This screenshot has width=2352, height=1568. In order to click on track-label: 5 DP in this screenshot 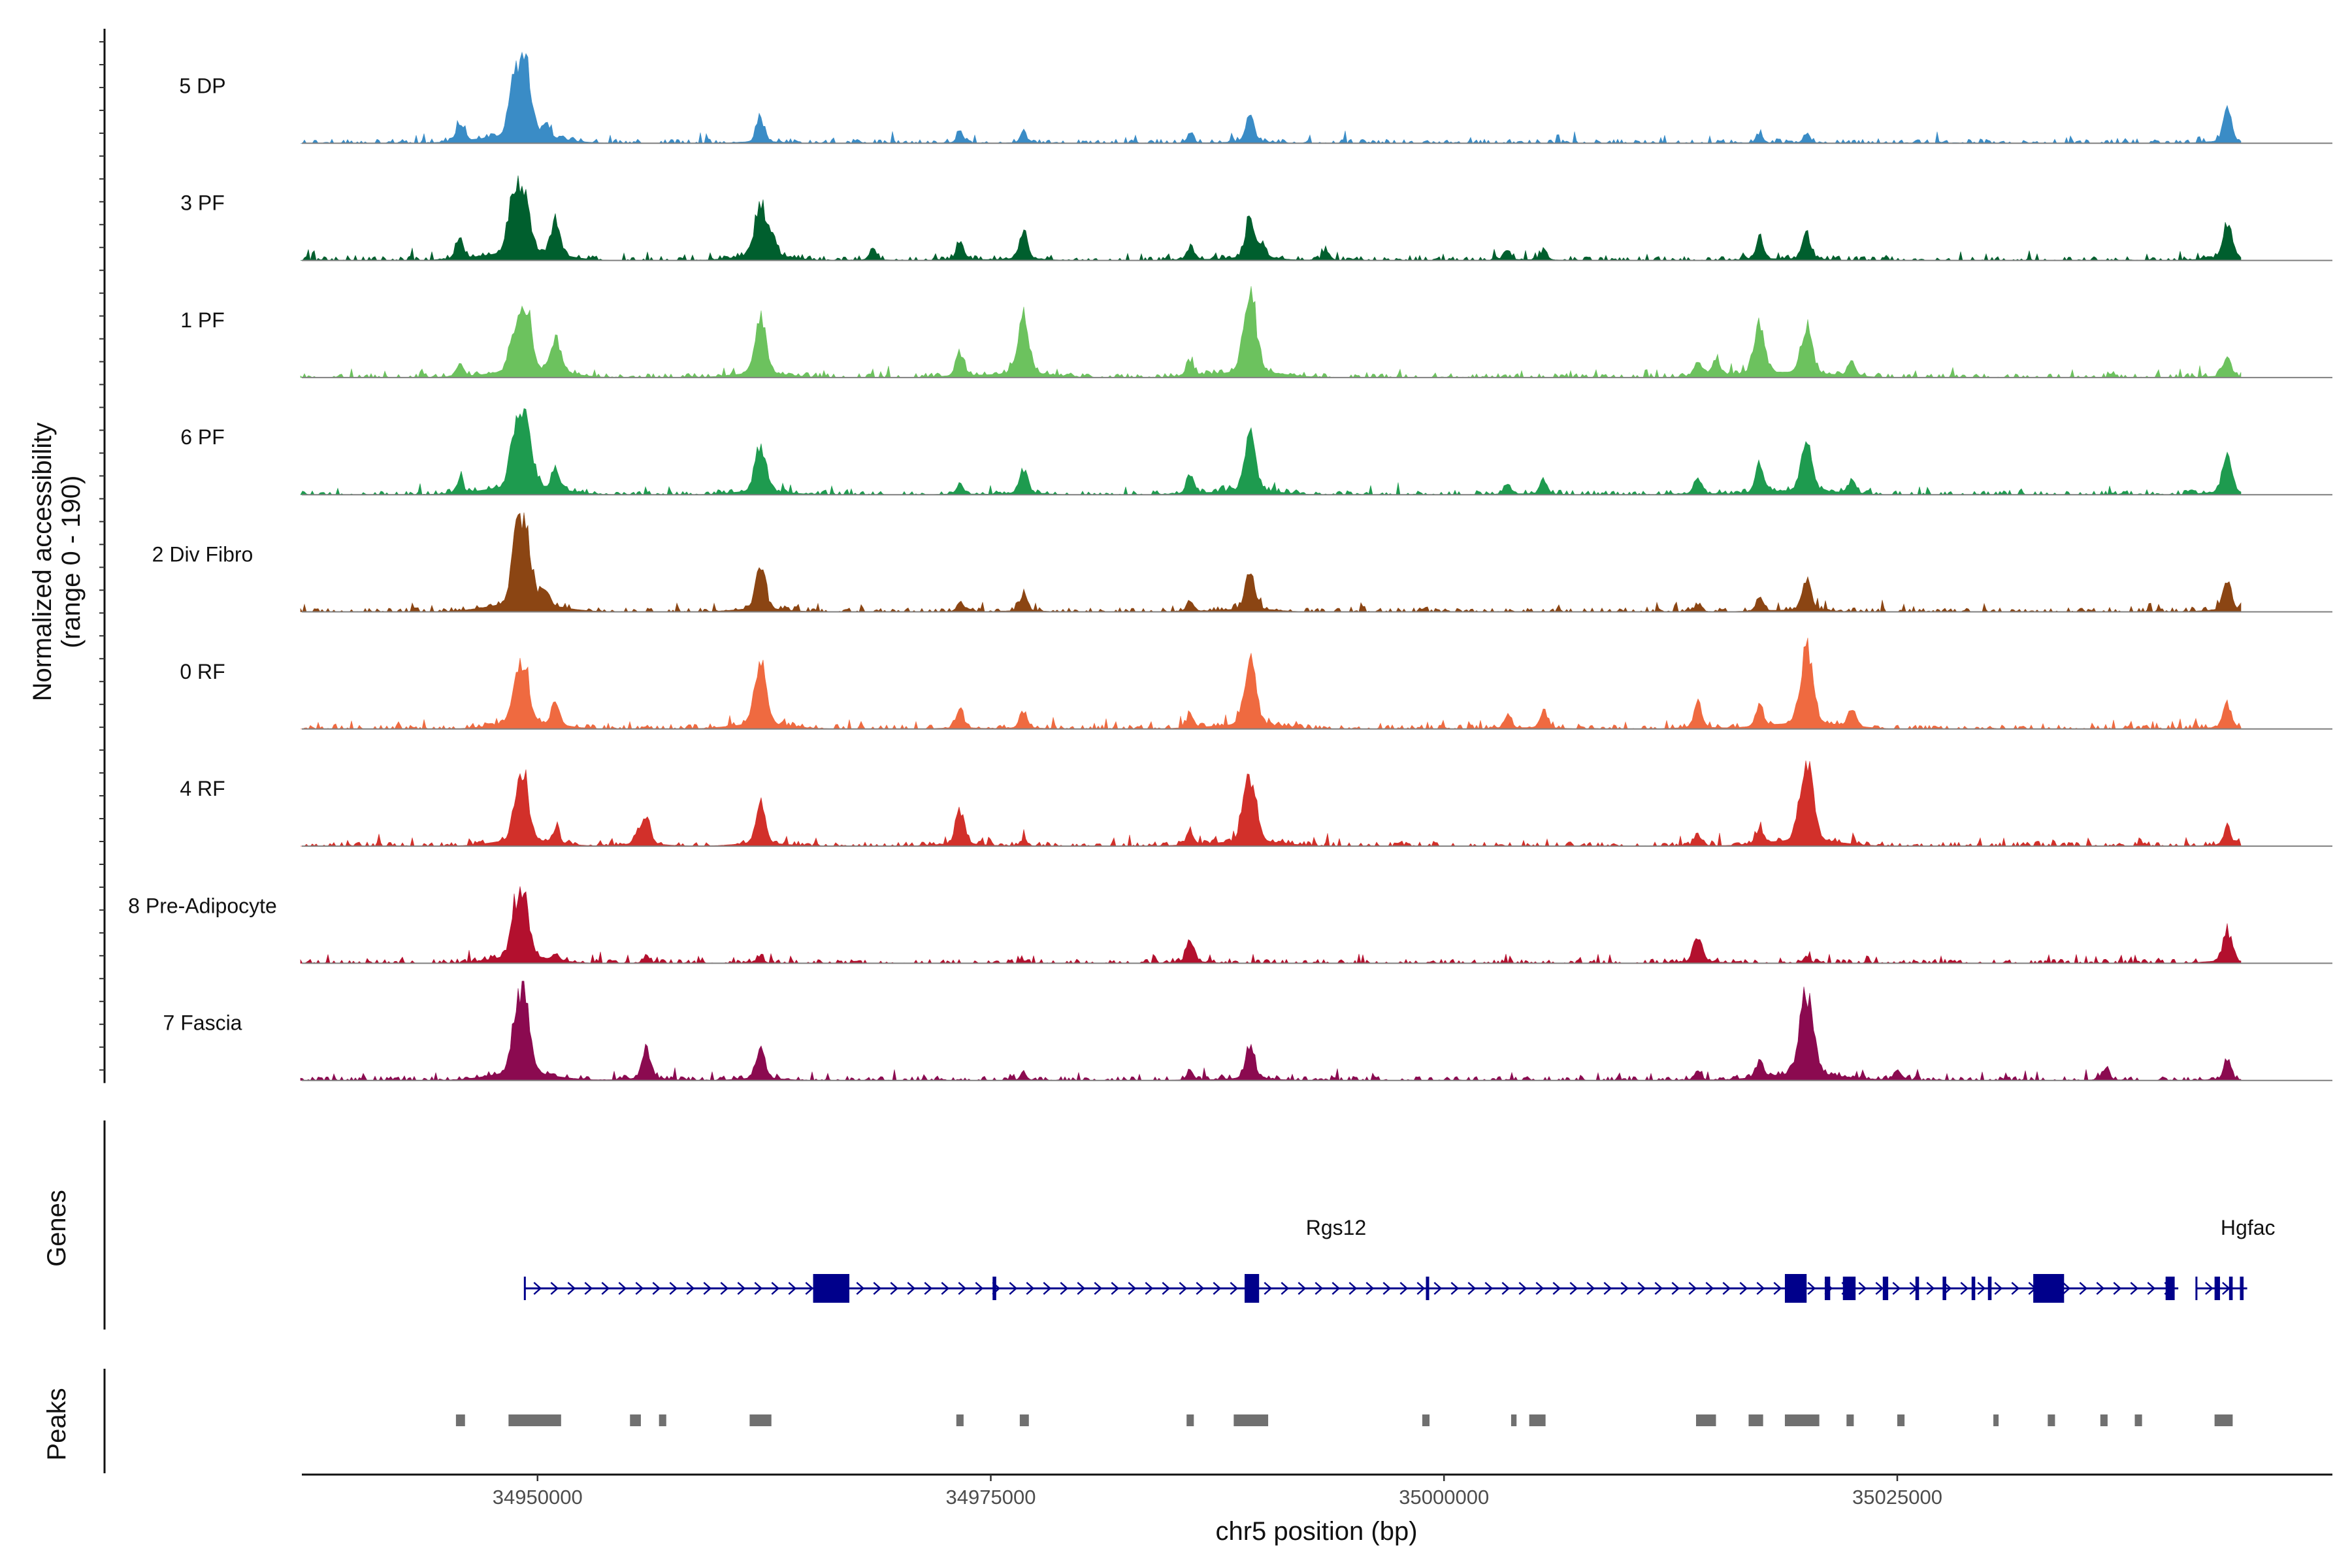, I will do `click(202, 85)`.